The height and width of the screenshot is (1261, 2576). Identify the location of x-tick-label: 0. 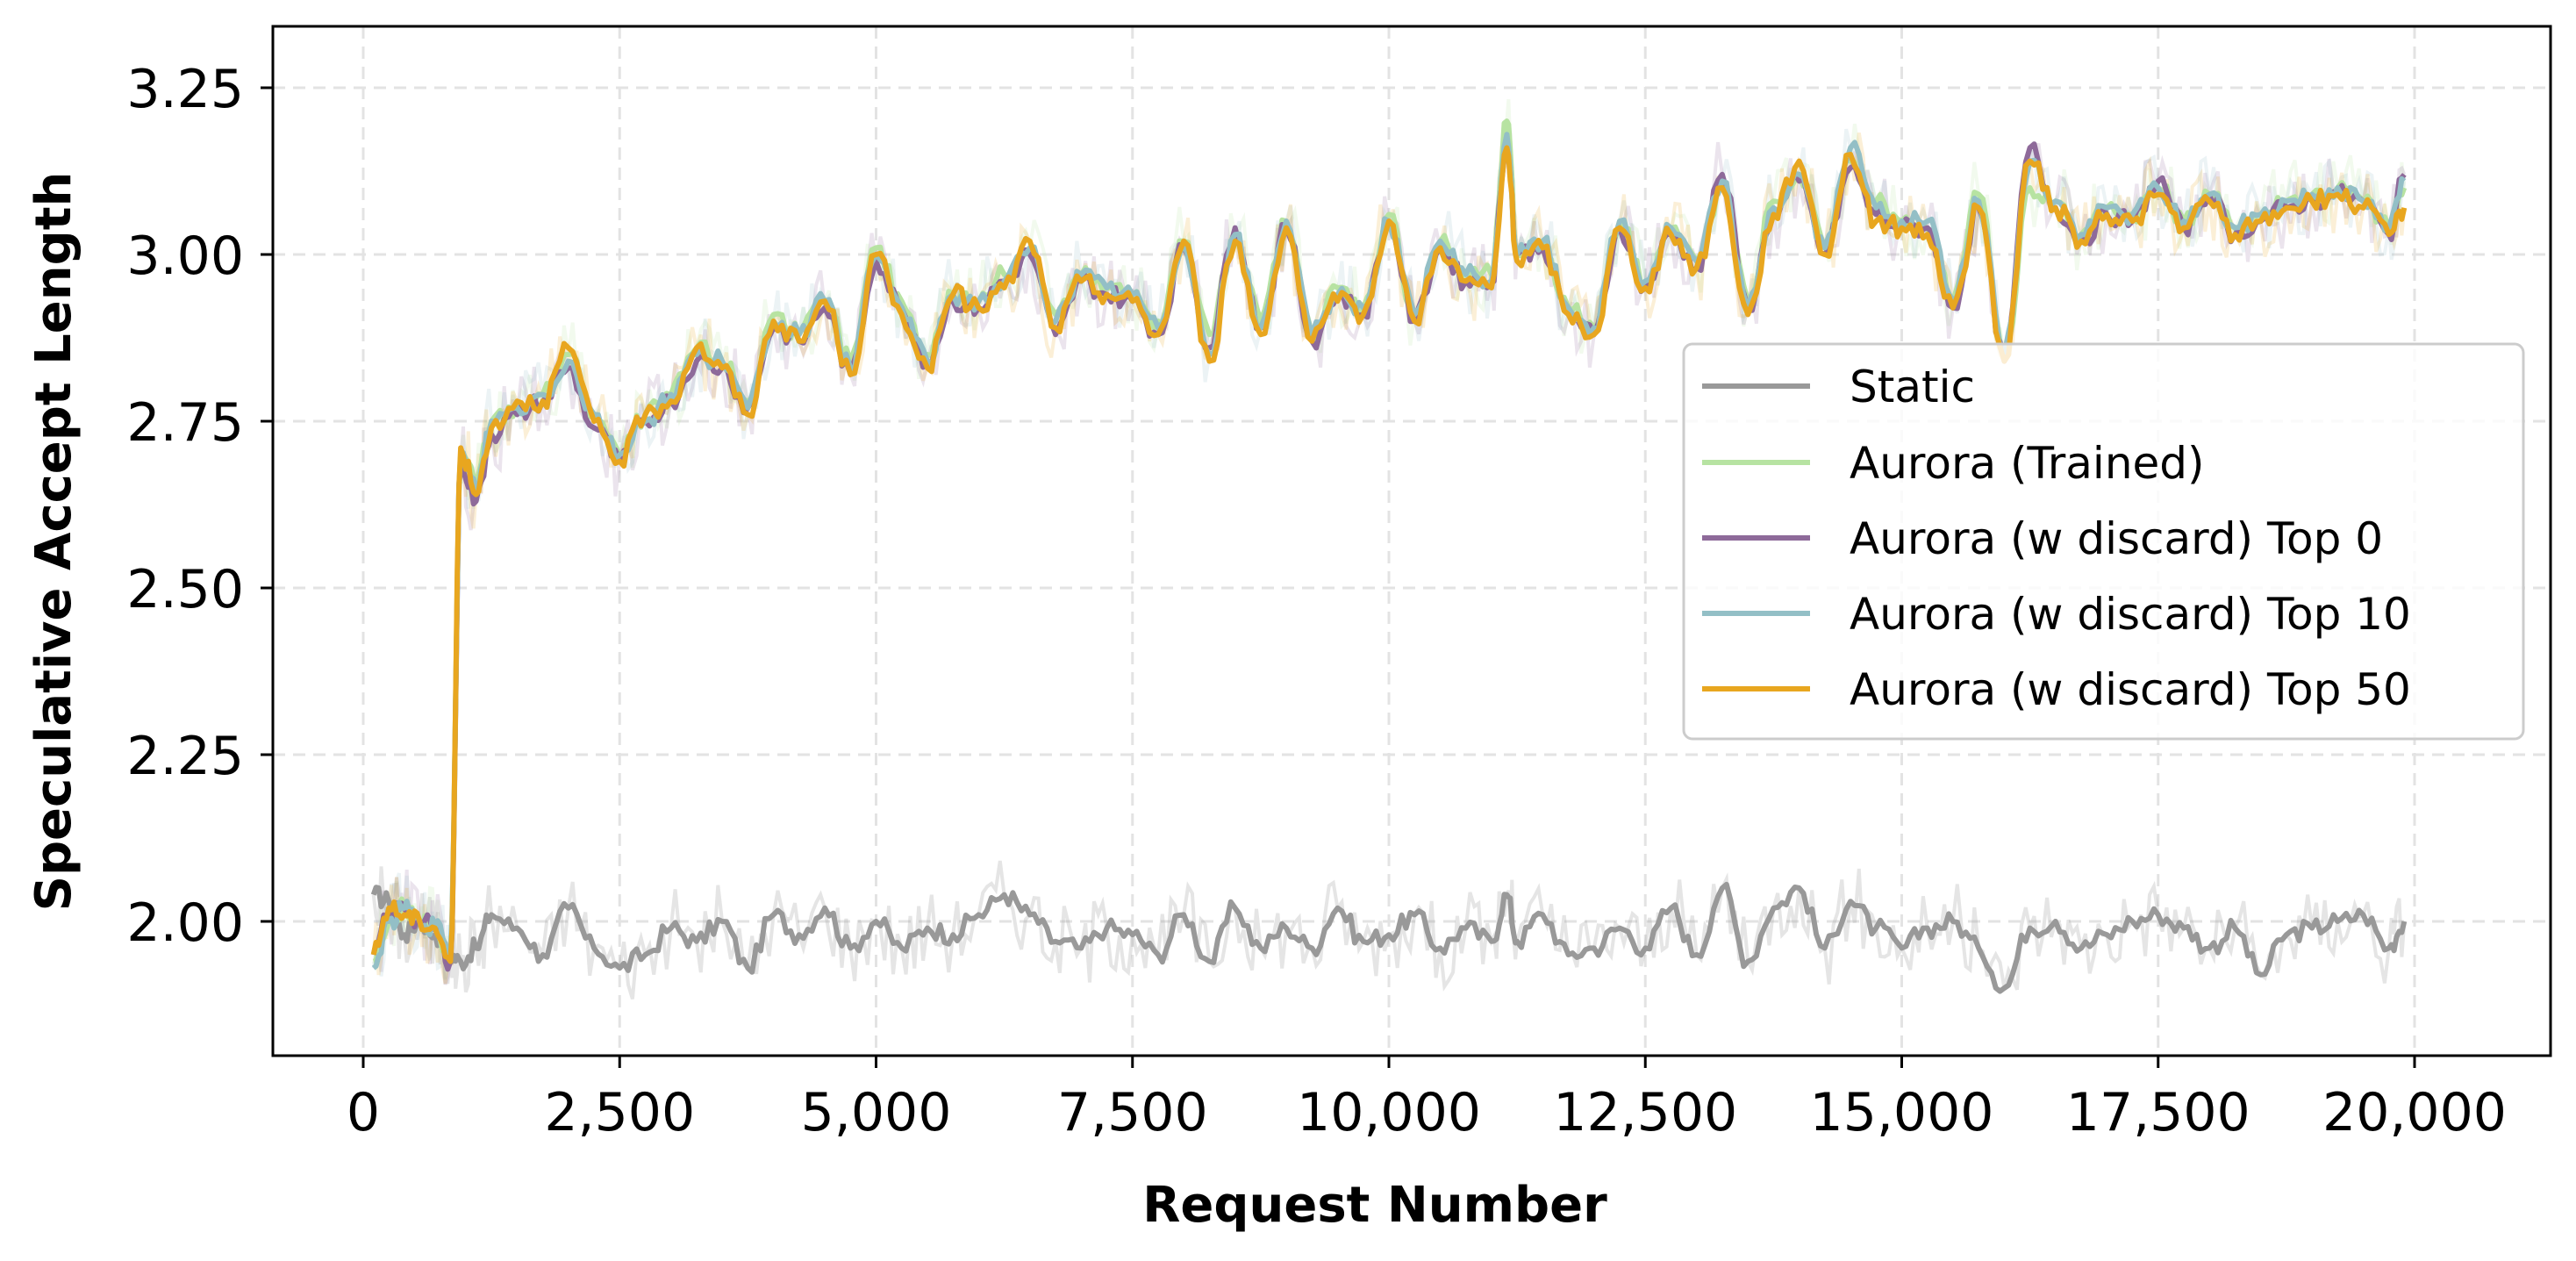
(363, 1112).